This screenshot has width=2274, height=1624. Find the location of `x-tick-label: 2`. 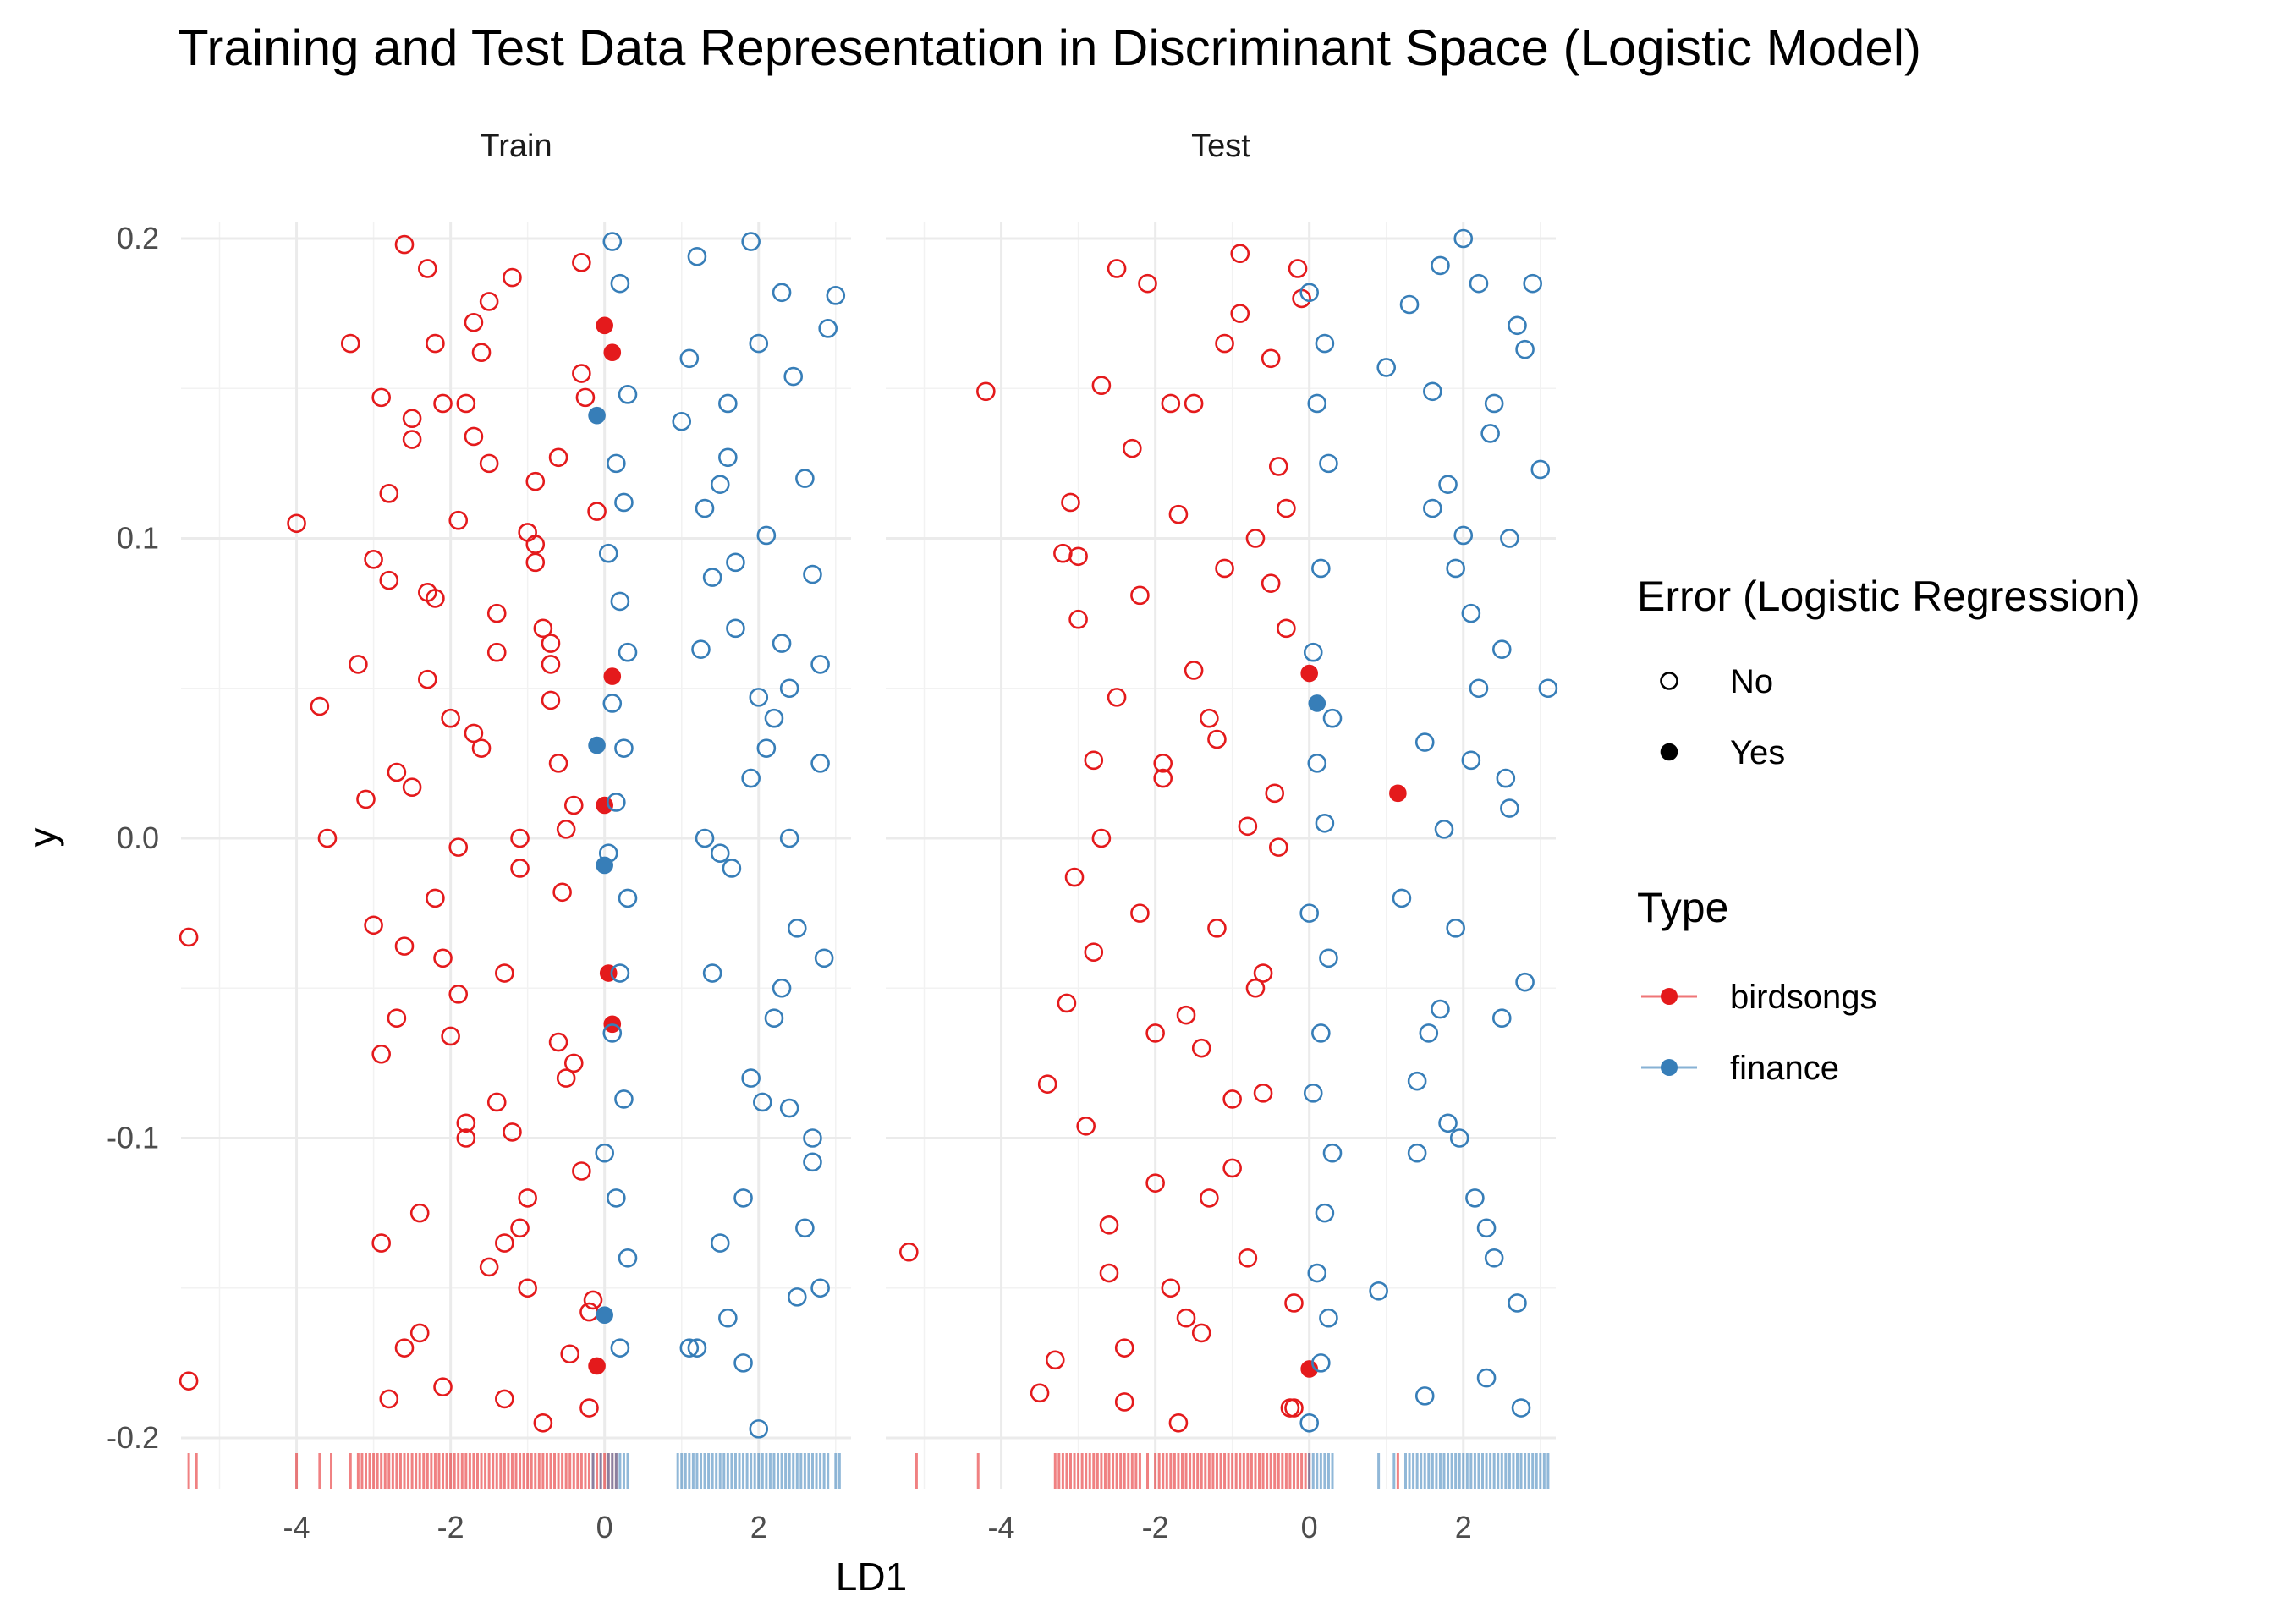

x-tick-label: 2 is located at coordinates (1464, 1527).